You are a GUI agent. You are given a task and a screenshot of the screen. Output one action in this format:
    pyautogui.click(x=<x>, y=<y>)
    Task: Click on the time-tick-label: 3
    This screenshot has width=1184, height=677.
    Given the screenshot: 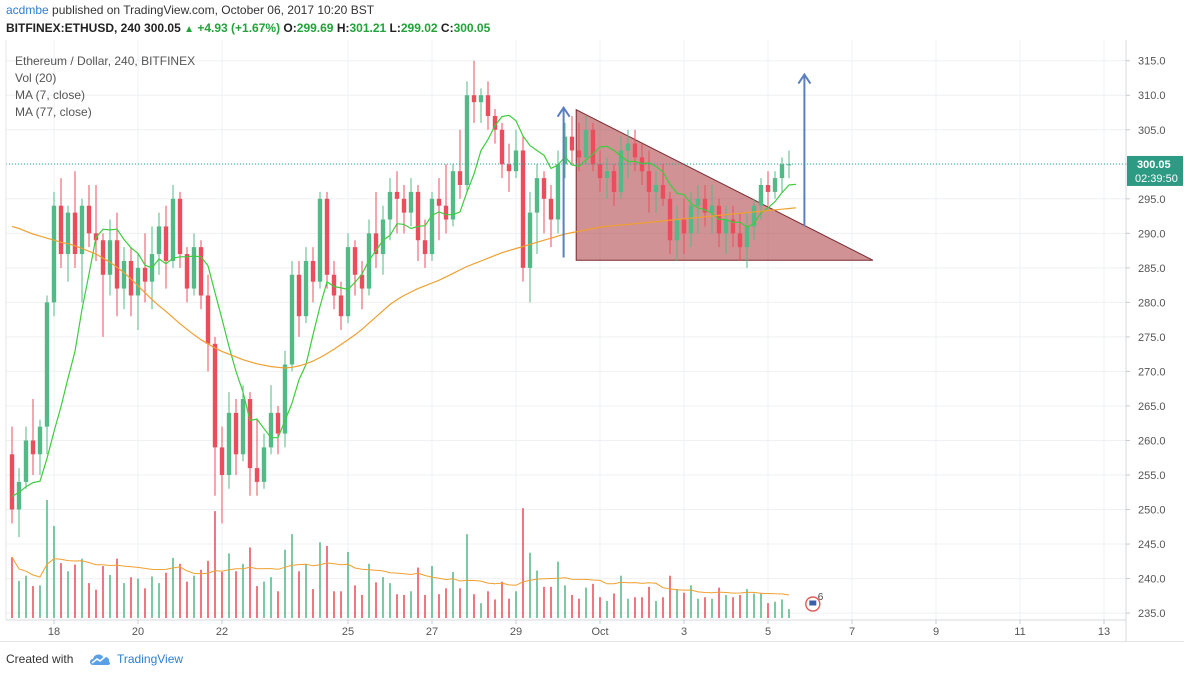 What is the action you would take?
    pyautogui.click(x=684, y=632)
    